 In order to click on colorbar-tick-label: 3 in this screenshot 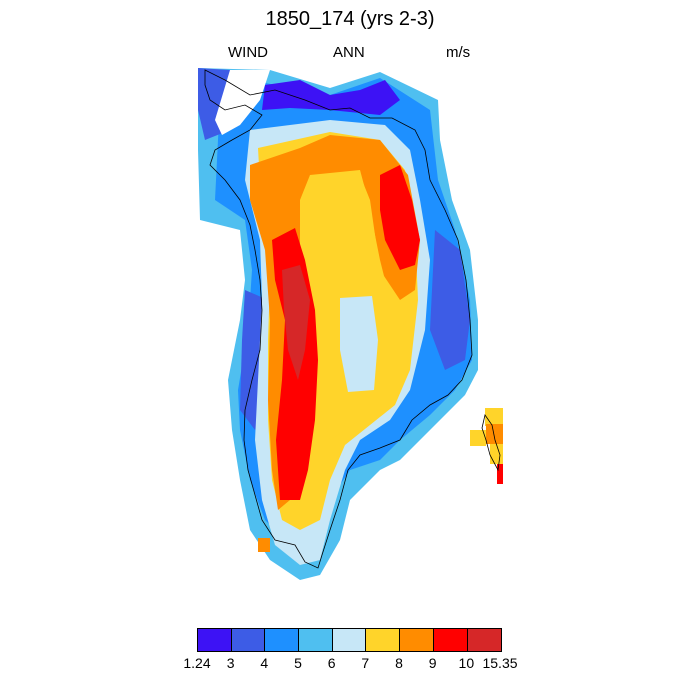, I will do `click(230, 663)`.